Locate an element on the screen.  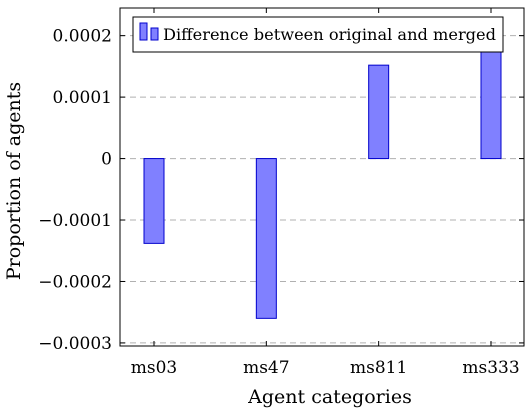
y-tick-label: 0 is located at coordinates (106, 160).